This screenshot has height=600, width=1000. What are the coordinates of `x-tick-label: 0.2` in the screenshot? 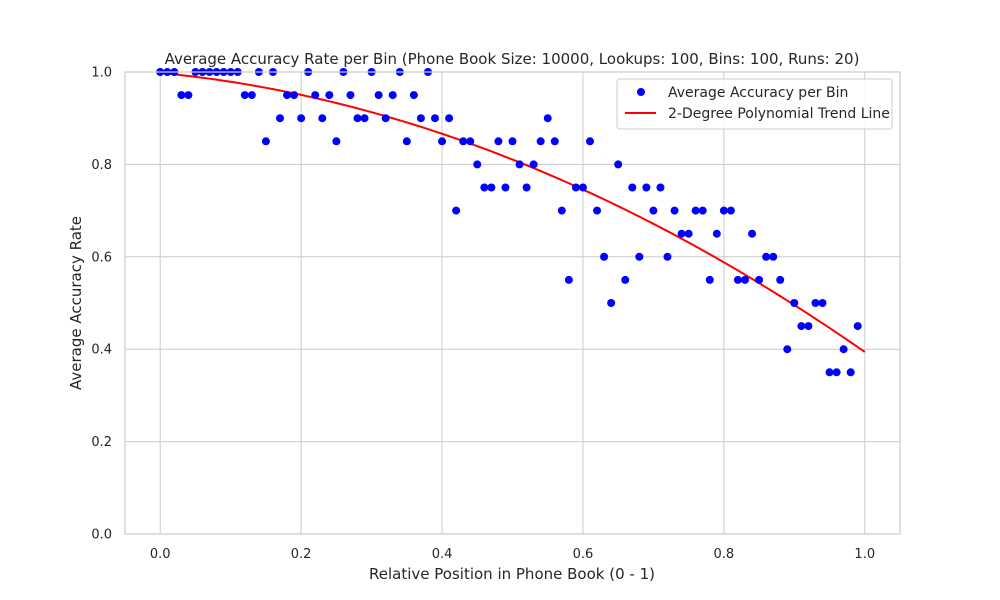 It's located at (301, 554).